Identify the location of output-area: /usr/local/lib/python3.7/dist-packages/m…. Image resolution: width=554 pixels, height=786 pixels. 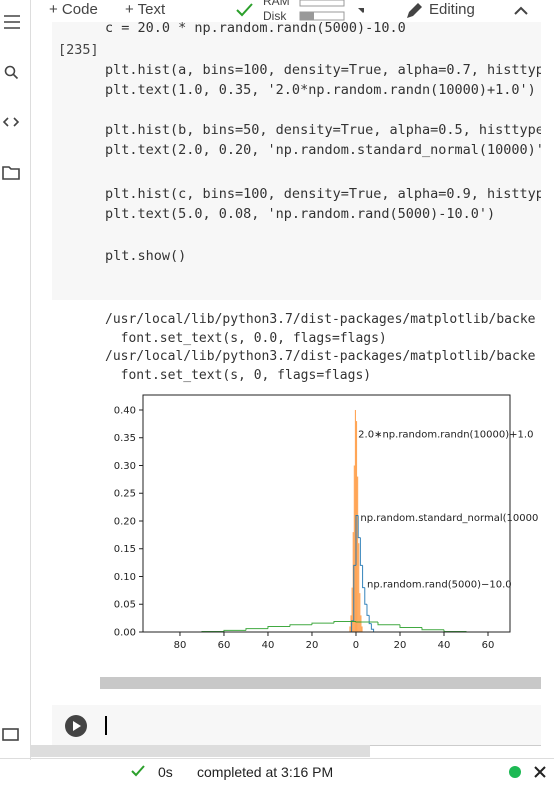
(296, 347).